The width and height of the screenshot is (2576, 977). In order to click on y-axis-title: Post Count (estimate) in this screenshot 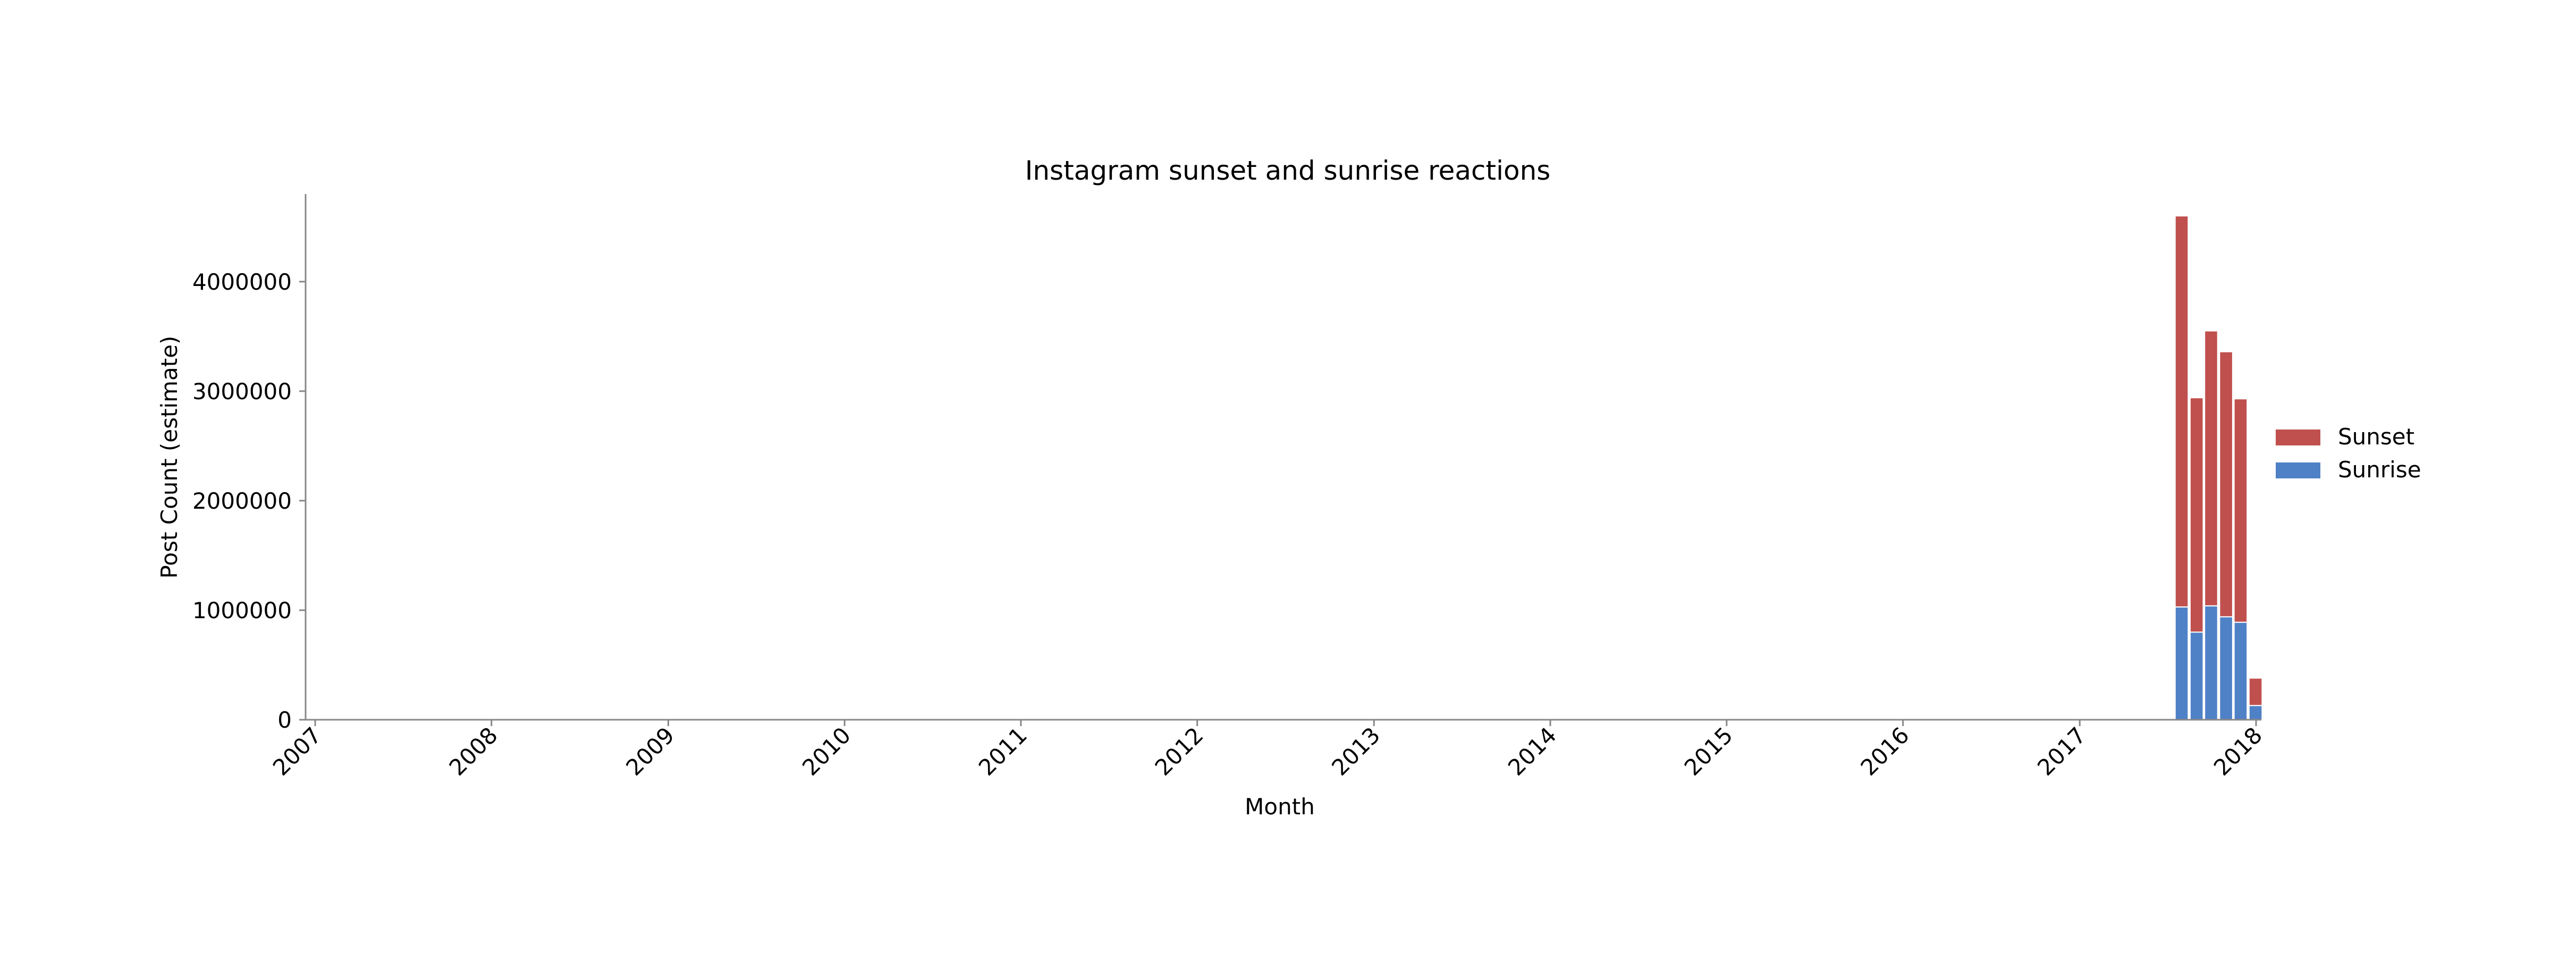, I will do `click(169, 457)`.